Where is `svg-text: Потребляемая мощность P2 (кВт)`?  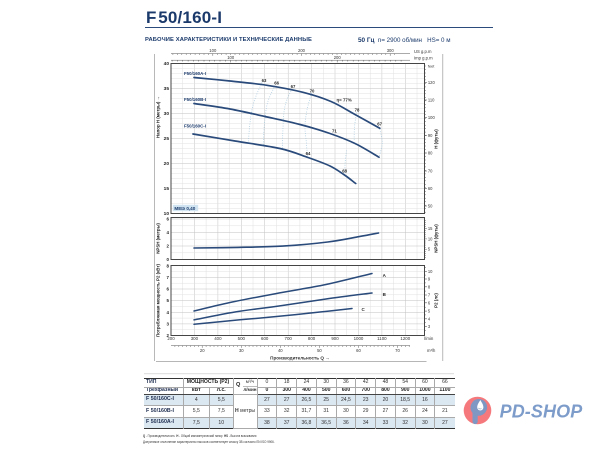 svg-text: Потребляемая мощность P2 (кВт) is located at coordinates (158, 300).